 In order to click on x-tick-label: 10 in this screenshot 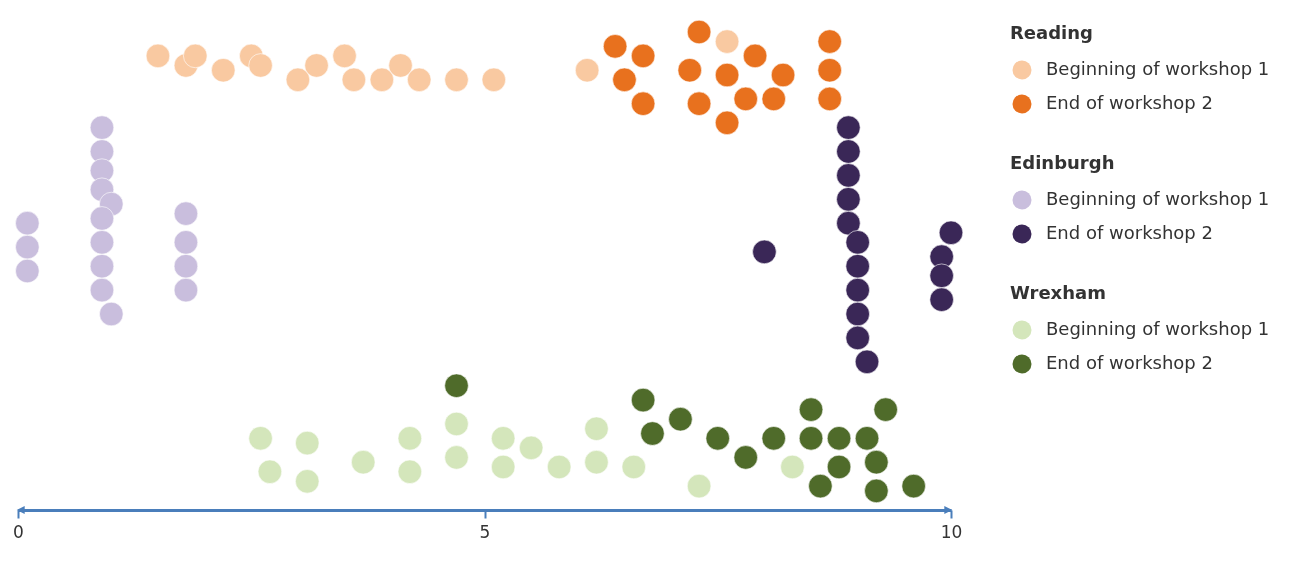, I will do `click(951, 531)`.